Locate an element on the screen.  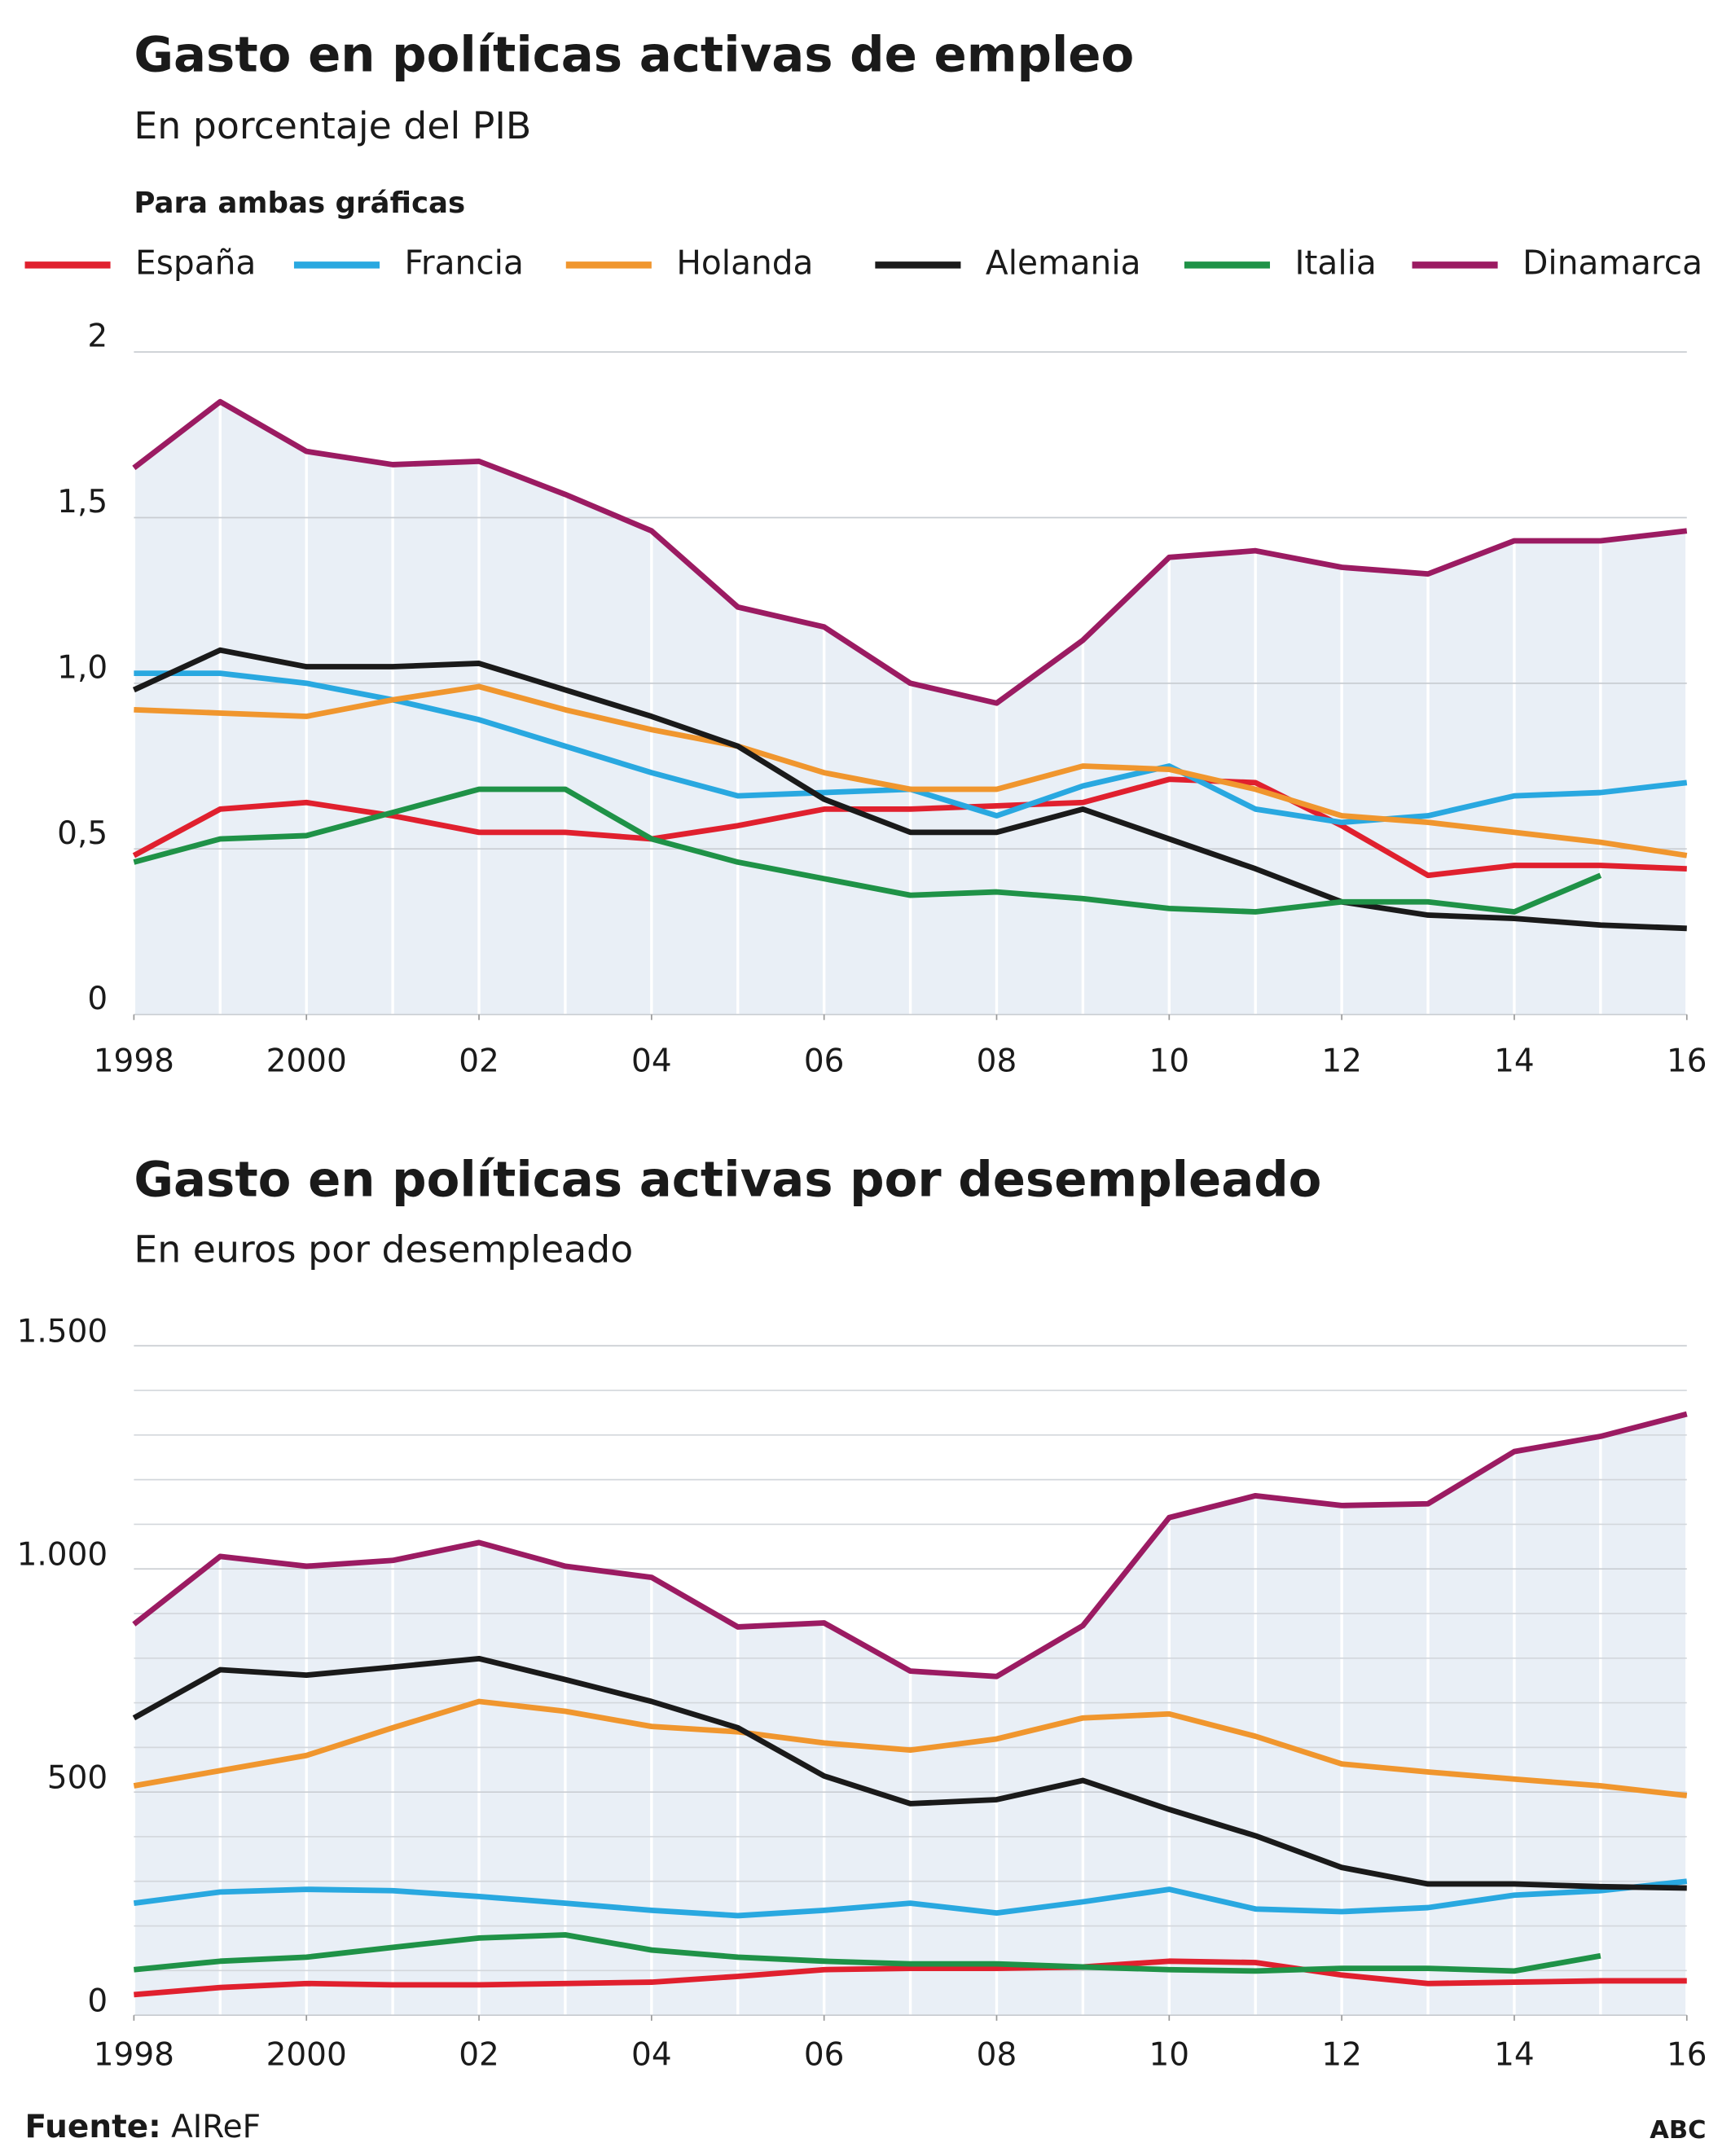
source: Fuente: AIReF is located at coordinates (143, 2127).